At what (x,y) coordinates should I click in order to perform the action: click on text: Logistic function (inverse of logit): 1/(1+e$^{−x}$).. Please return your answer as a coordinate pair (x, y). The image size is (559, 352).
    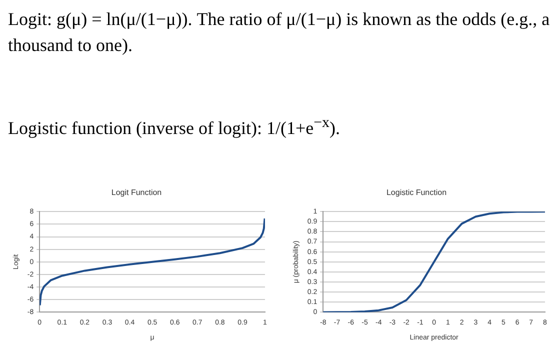
    Looking at the image, I should click on (175, 127).